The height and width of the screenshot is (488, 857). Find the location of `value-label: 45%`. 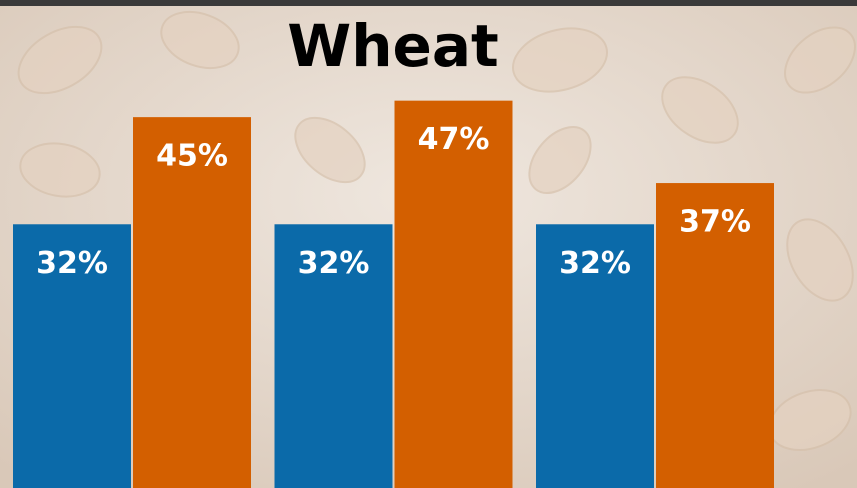

value-label: 45% is located at coordinates (192, 156).